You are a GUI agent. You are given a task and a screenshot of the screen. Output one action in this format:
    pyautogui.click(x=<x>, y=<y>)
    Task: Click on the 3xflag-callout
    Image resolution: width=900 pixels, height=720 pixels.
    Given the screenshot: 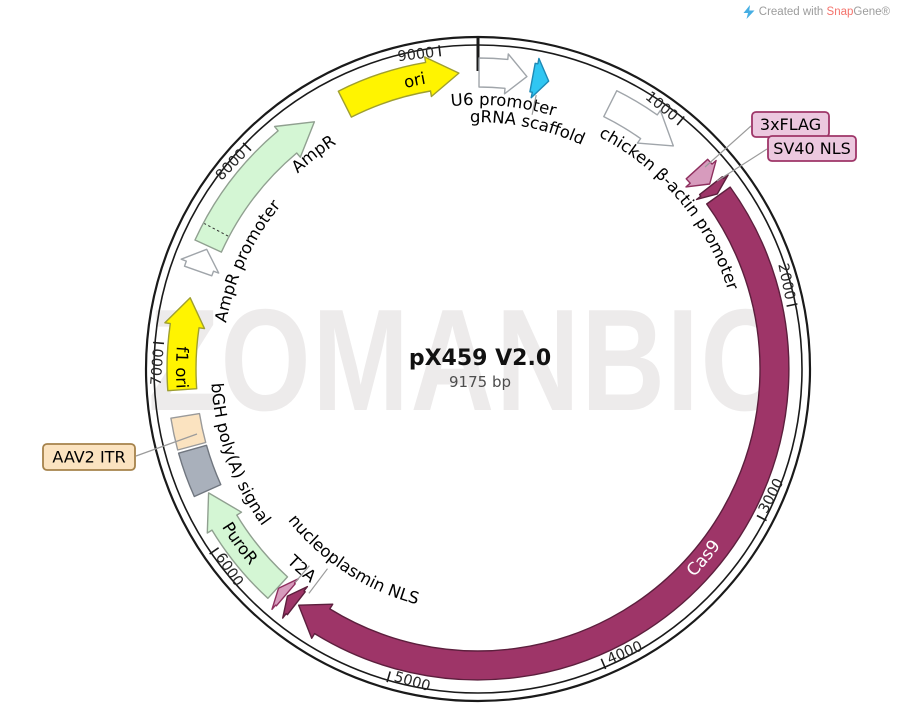 What is the action you would take?
    pyautogui.click(x=728, y=146)
    